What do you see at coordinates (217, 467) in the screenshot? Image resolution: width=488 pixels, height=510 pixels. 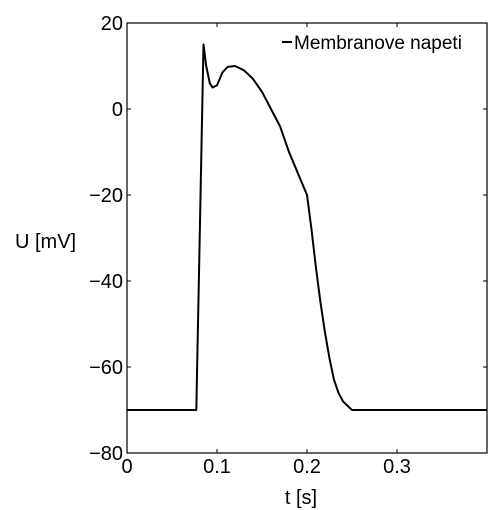 I see `x-tick-label: 0.1` at bounding box center [217, 467].